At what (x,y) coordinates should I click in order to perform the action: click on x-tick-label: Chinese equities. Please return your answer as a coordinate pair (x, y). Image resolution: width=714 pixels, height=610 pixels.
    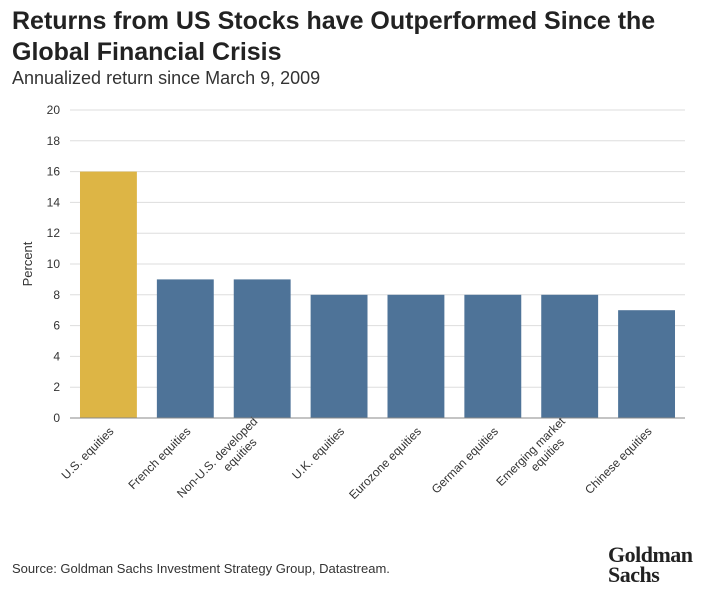
    Looking at the image, I should click on (618, 460).